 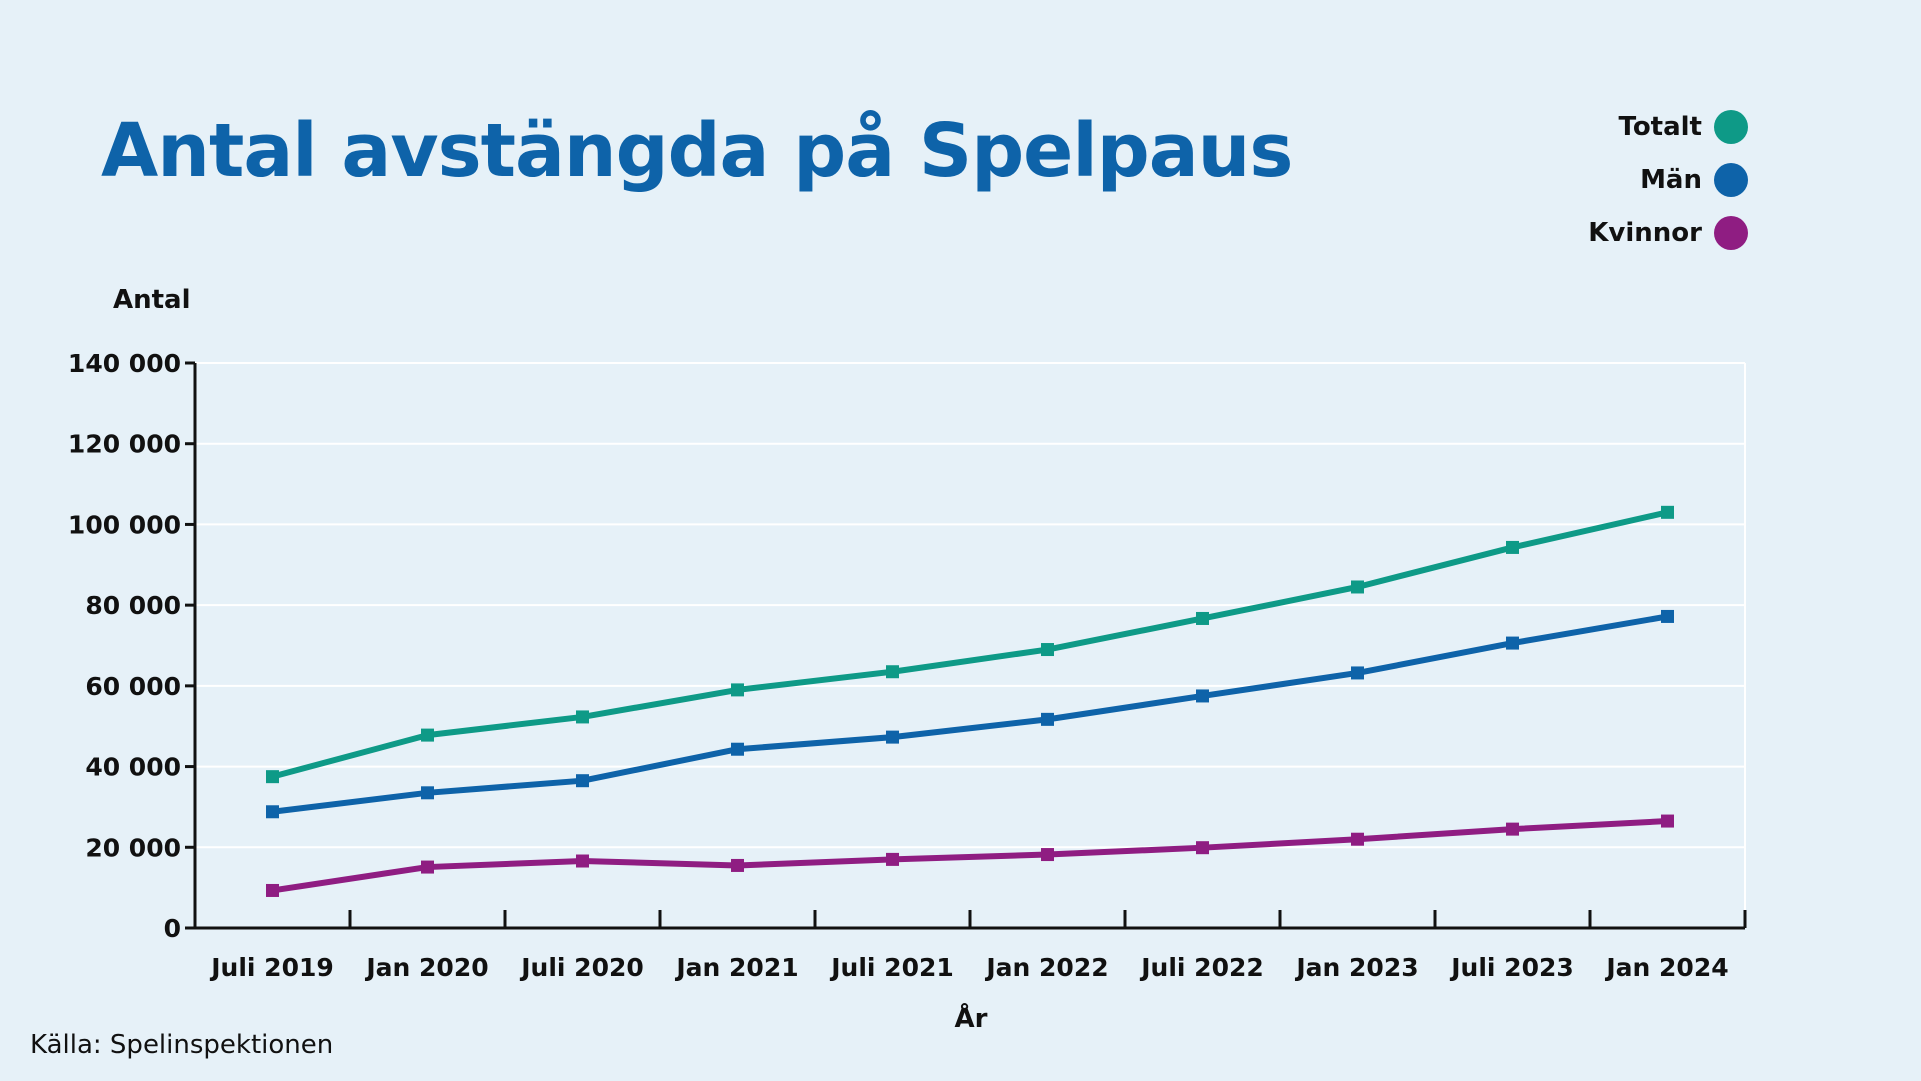 I want to click on legend-label-kvinnor: Kvinnor, so click(x=1645, y=233).